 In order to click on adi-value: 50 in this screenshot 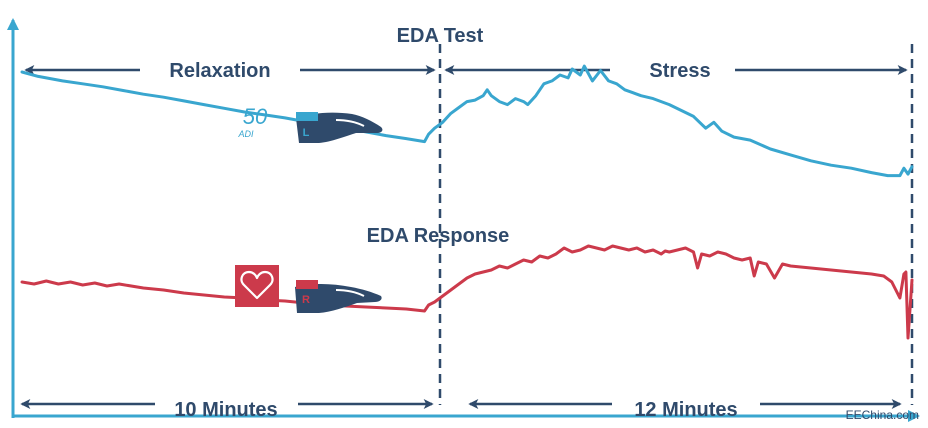, I will do `click(255, 116)`.